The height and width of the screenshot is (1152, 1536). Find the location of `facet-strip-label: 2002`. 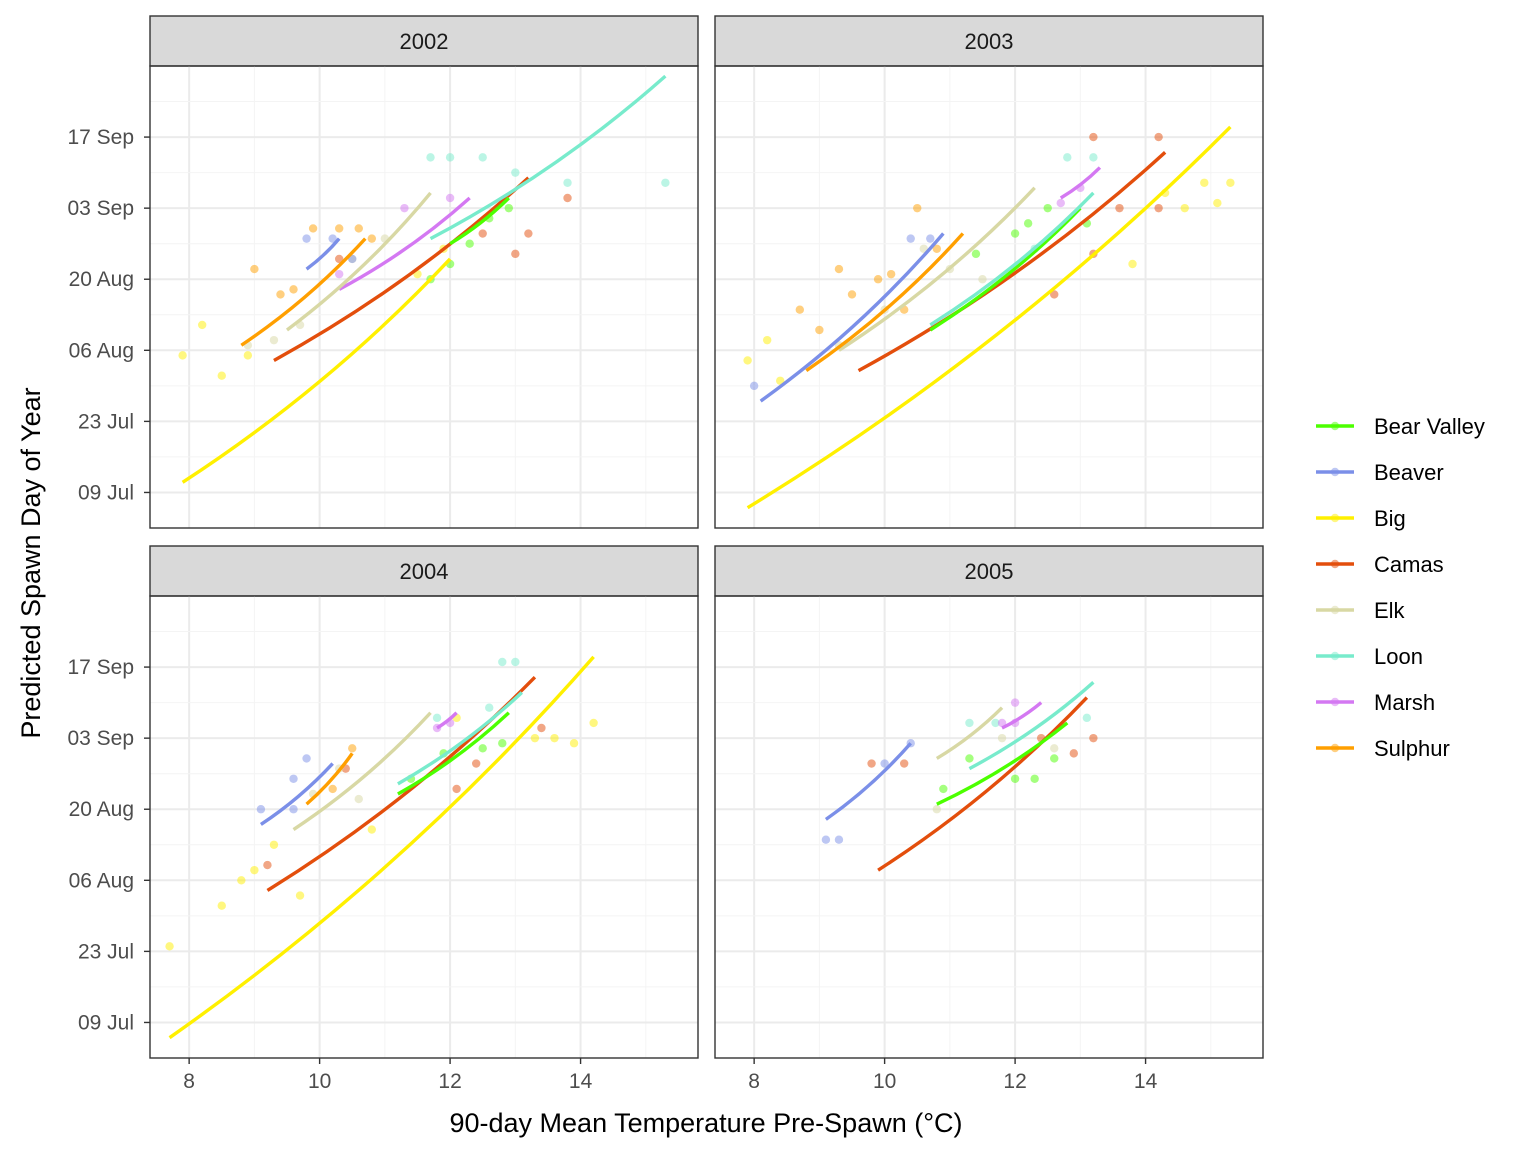

facet-strip-label: 2002 is located at coordinates (424, 41).